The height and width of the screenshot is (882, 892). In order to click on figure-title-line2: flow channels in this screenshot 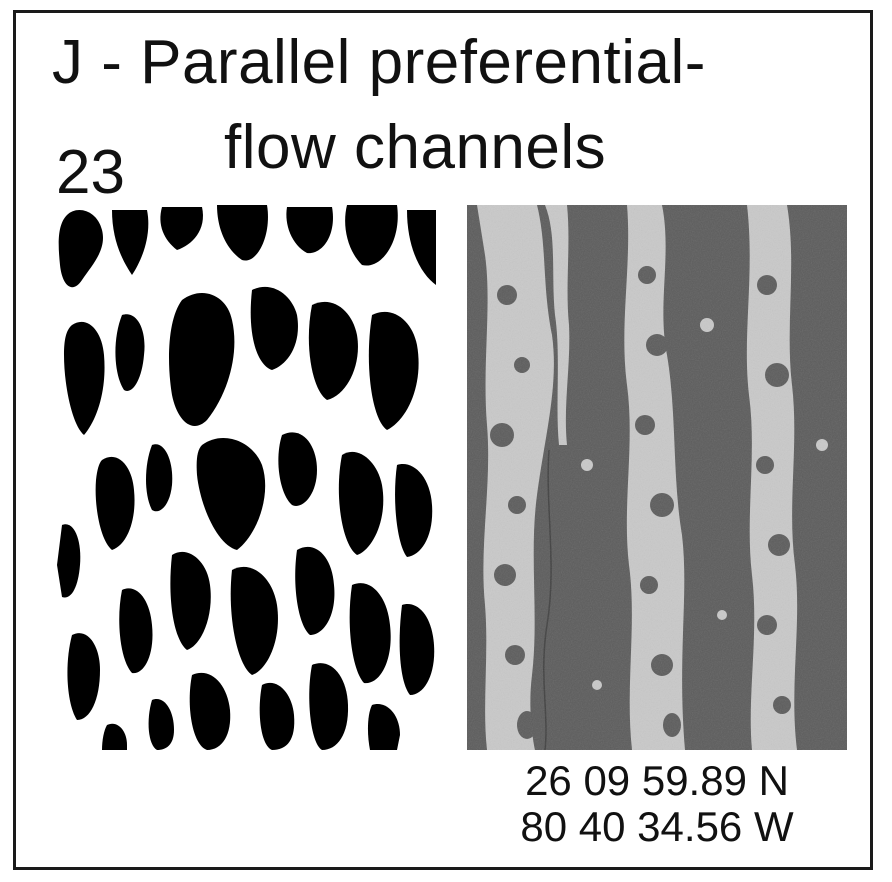, I will do `click(415, 147)`.